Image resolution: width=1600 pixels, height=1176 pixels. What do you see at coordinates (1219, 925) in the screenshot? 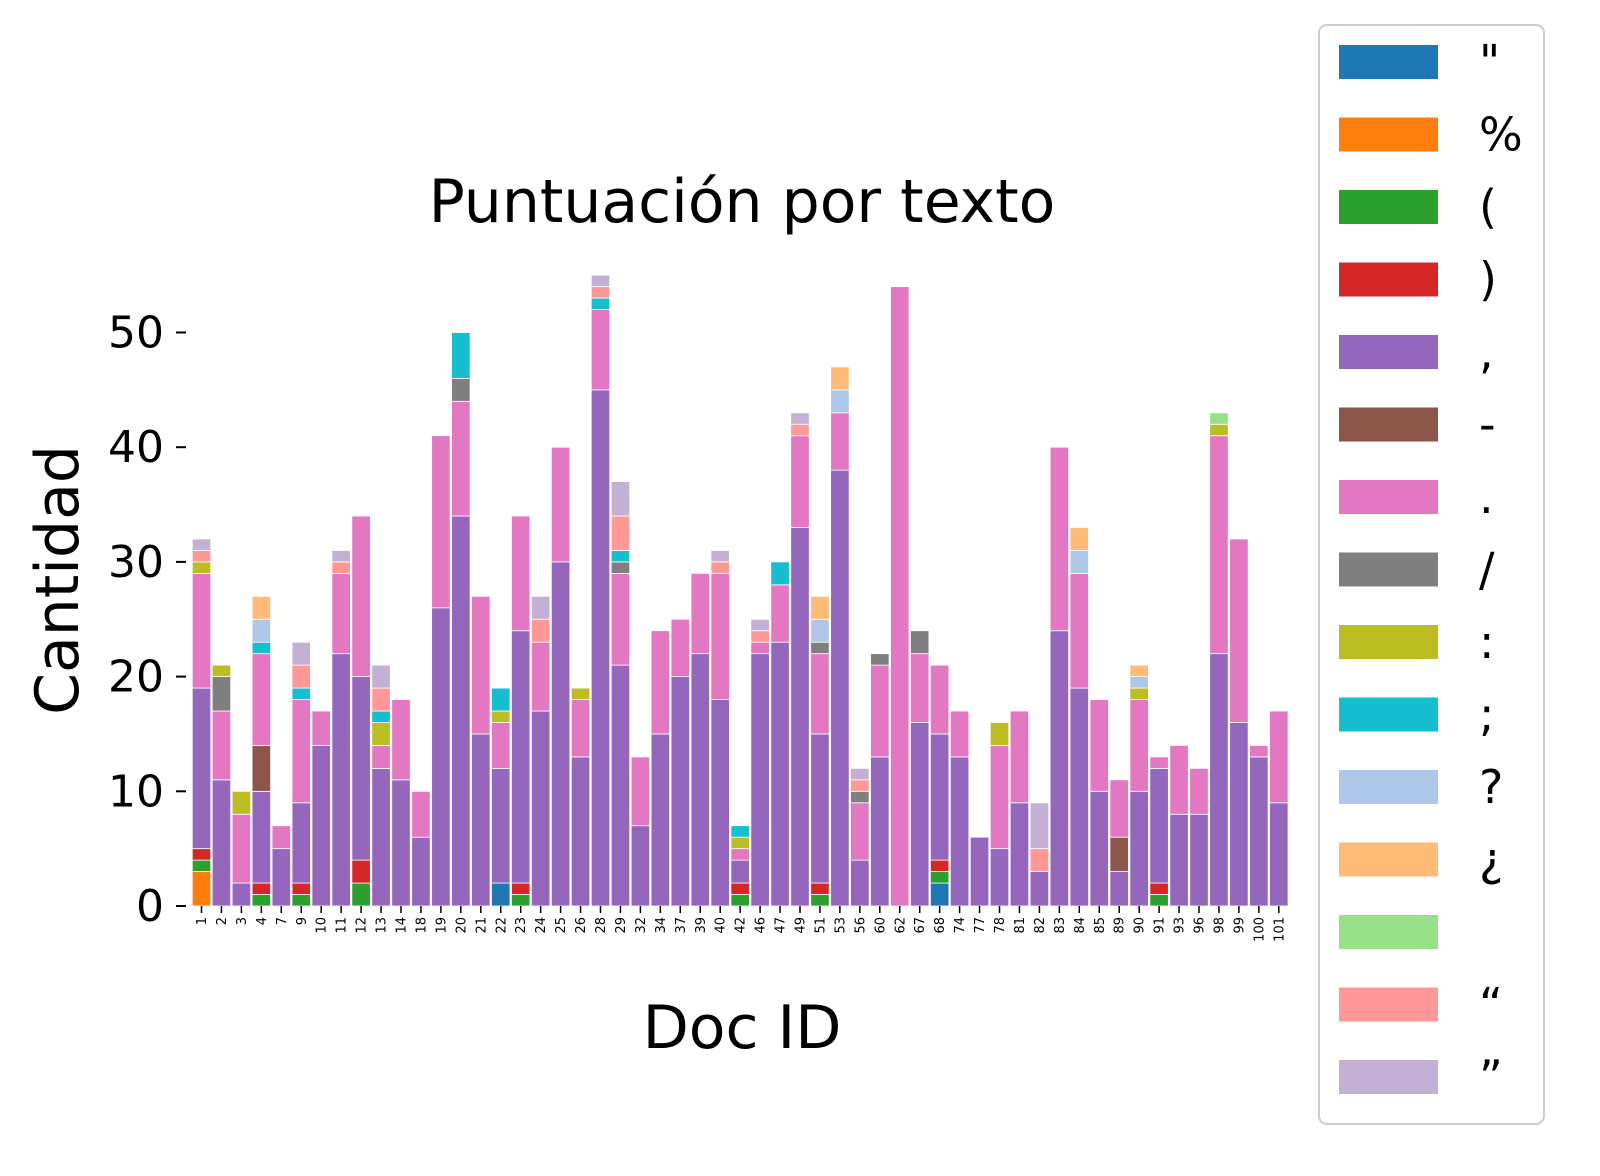
I see `x-tick-label: 98` at bounding box center [1219, 925].